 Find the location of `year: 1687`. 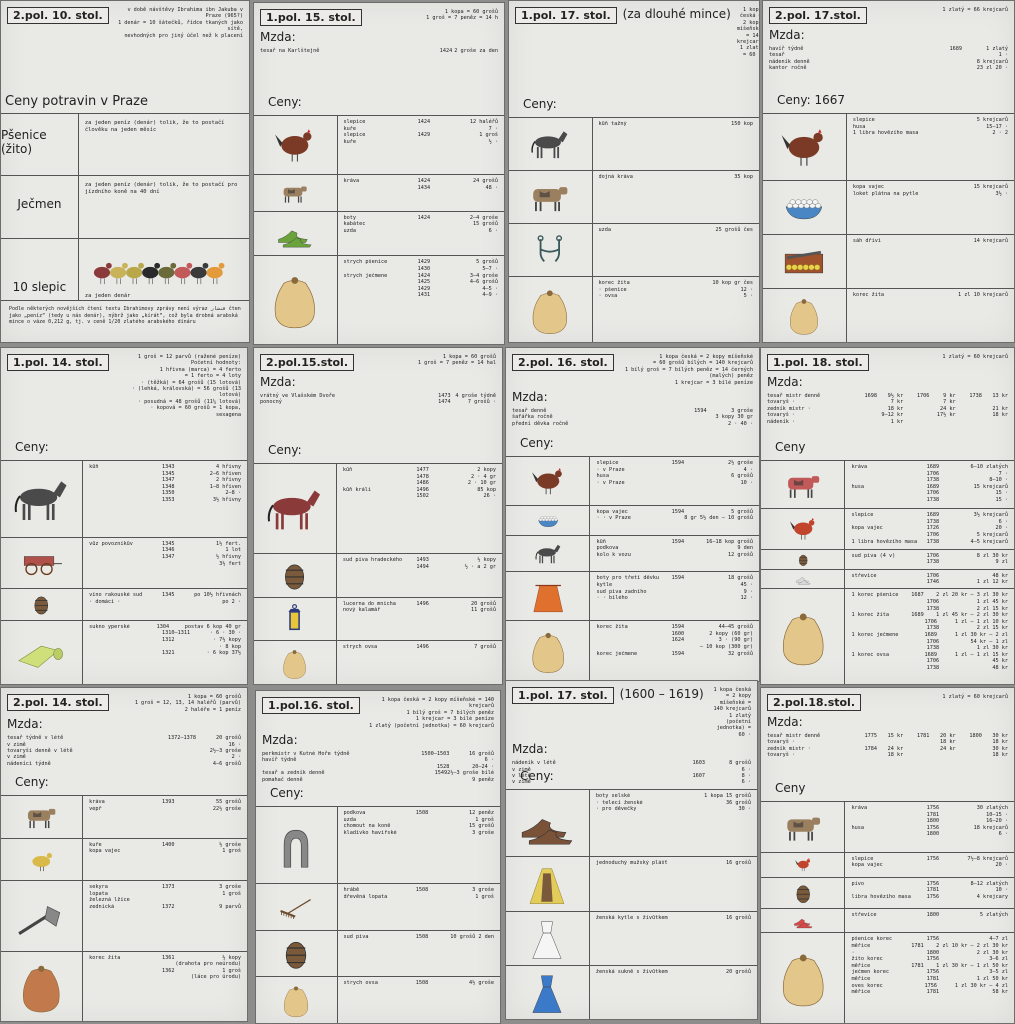

year: 1687 is located at coordinates (917, 595).